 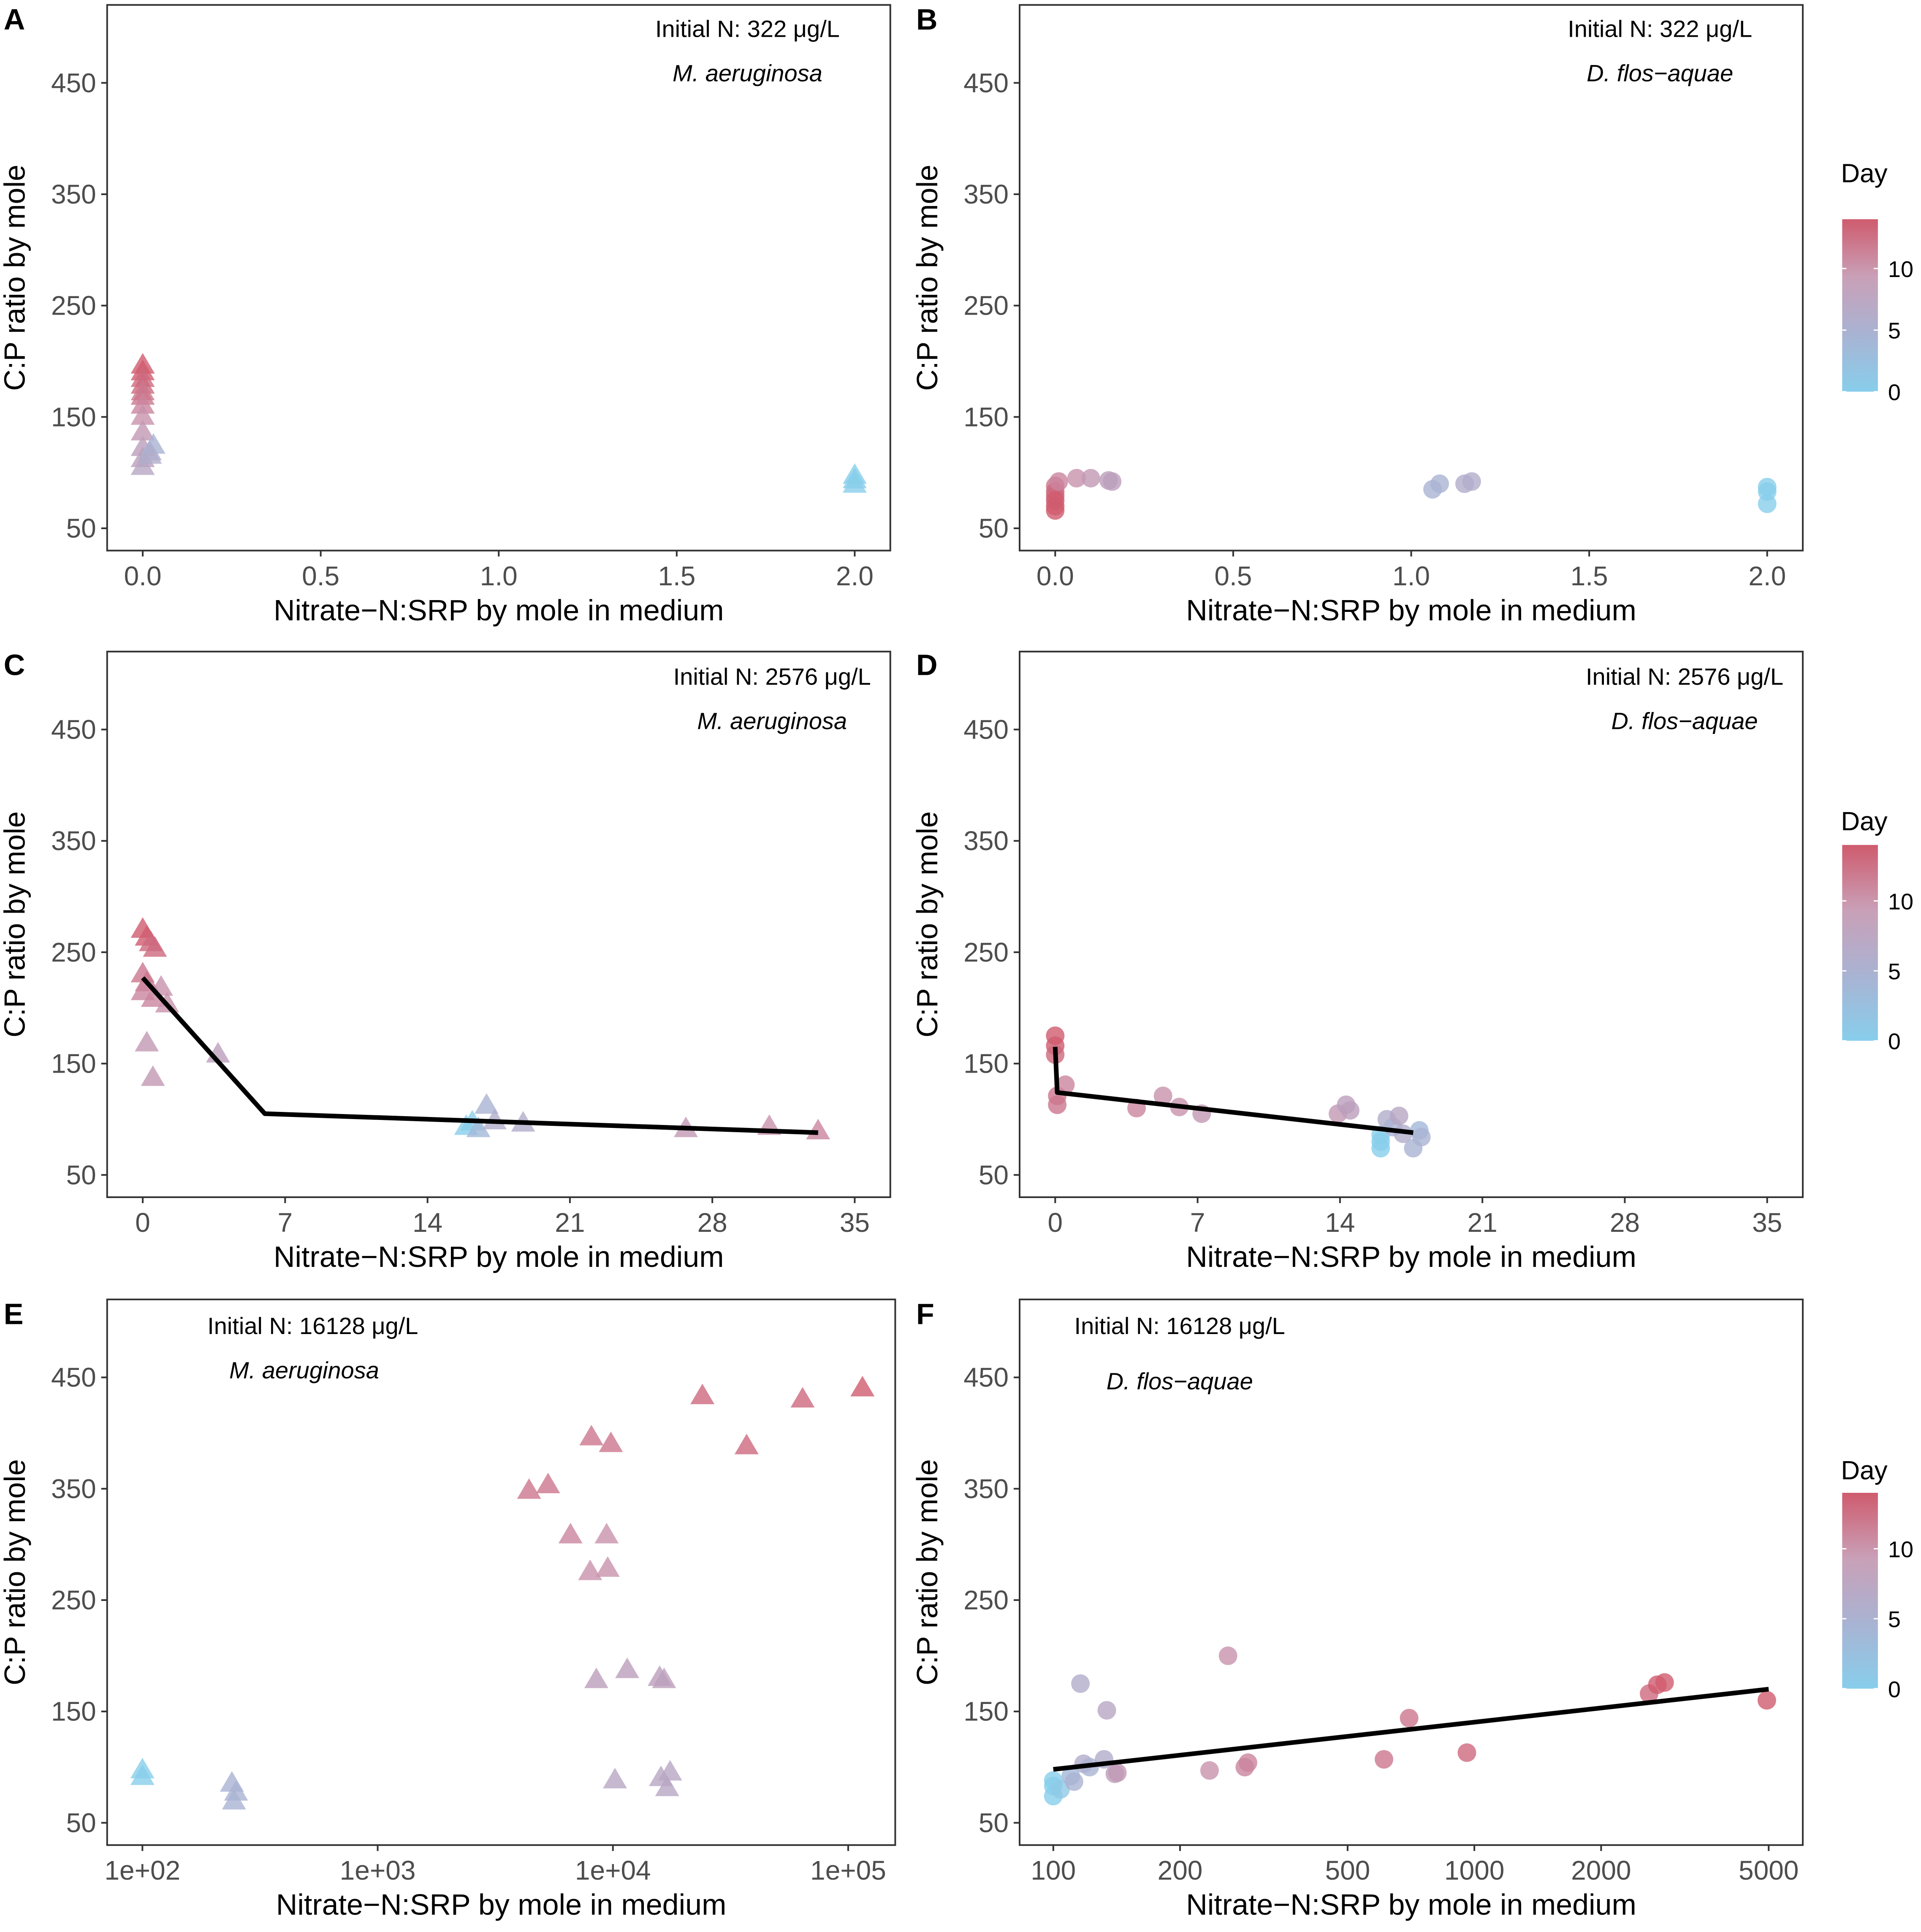 I want to click on x-tick-label: 200, so click(x=1180, y=1870).